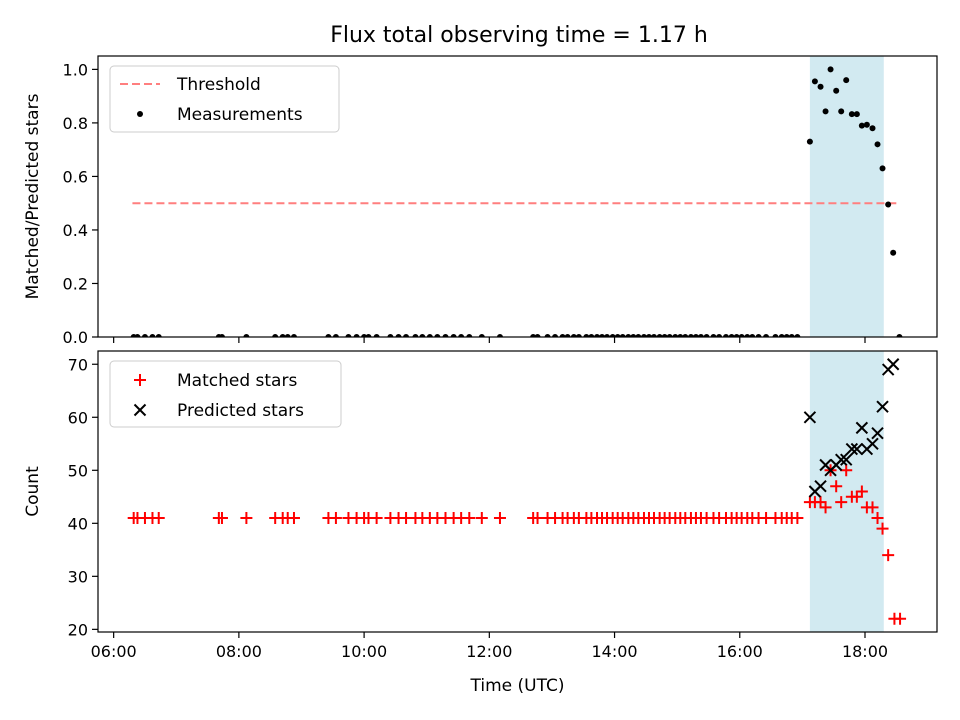 The image size is (960, 720). What do you see at coordinates (75, 176) in the screenshot?
I see `y-tick-label: 0.6` at bounding box center [75, 176].